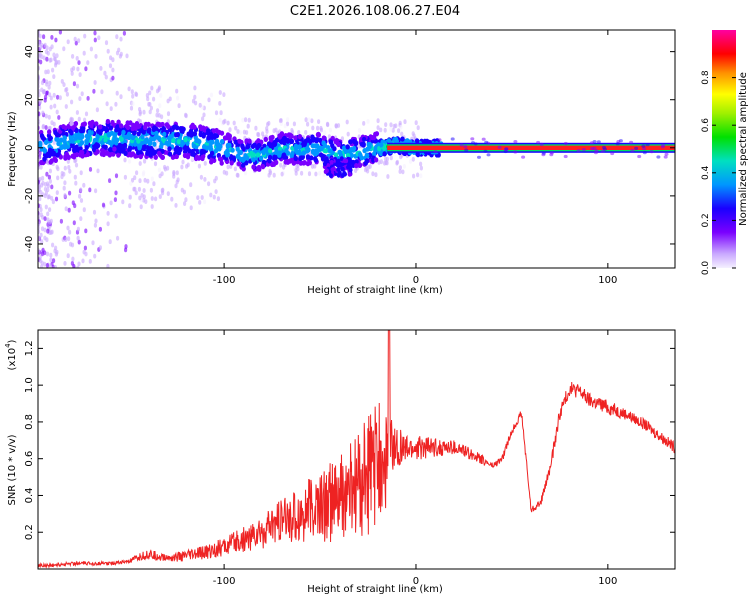  I want to click on y-tick-label: 0.4, so click(29, 496).